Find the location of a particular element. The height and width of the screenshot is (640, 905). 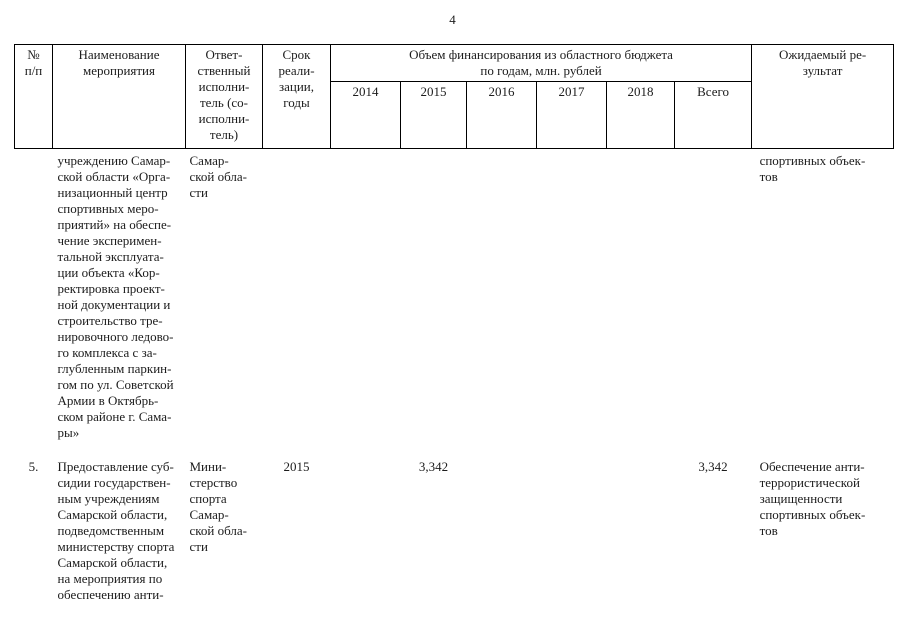

header-term: Срок реали- зации, годы is located at coordinates (296, 96).